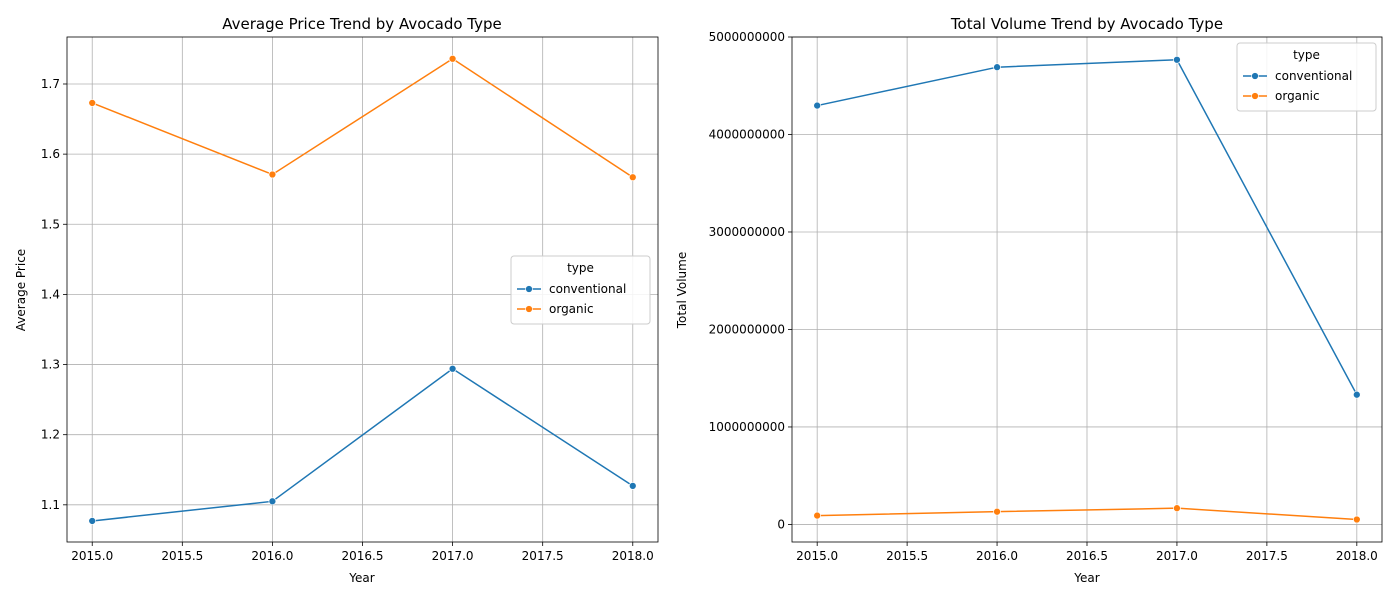 The width and height of the screenshot is (1400, 600). Describe the element at coordinates (50, 294) in the screenshot. I see `y-tick-label: 1.4` at that location.